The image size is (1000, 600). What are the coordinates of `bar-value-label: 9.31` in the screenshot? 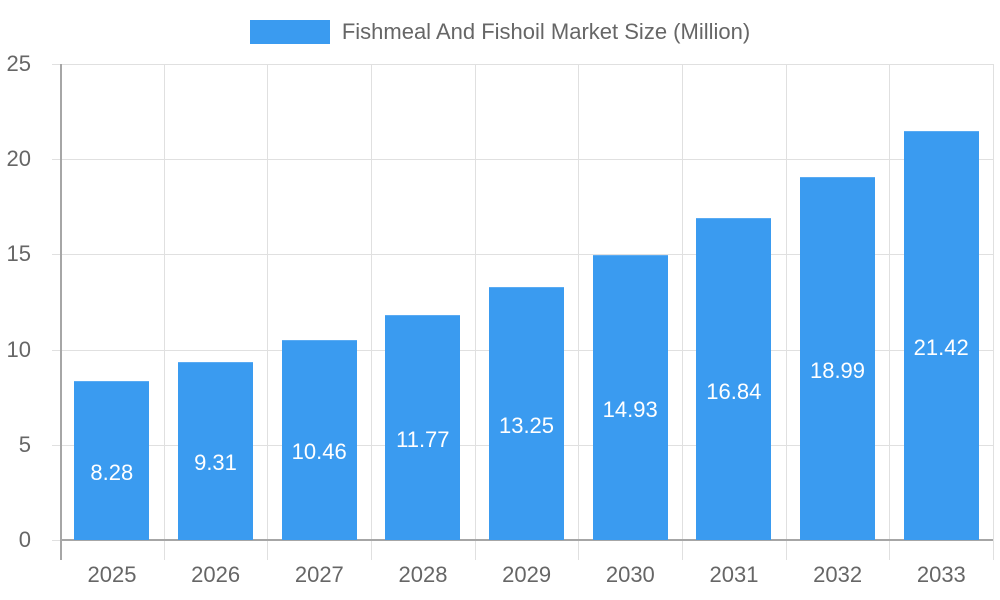 It's located at (215, 463).